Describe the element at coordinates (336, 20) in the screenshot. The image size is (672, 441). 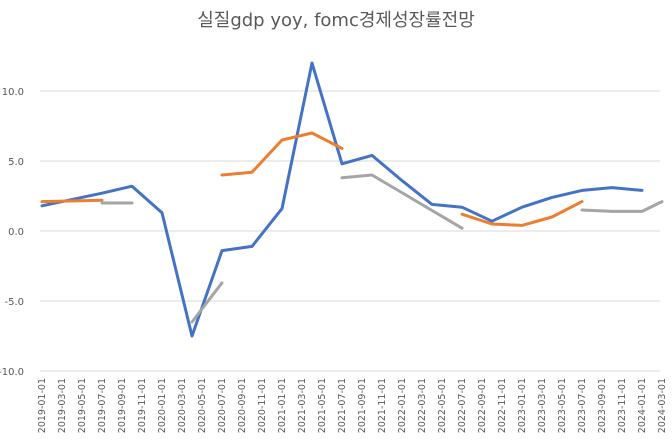
I see `chart-title: 실질gdp yoy, fomc경제성장률전망` at that location.